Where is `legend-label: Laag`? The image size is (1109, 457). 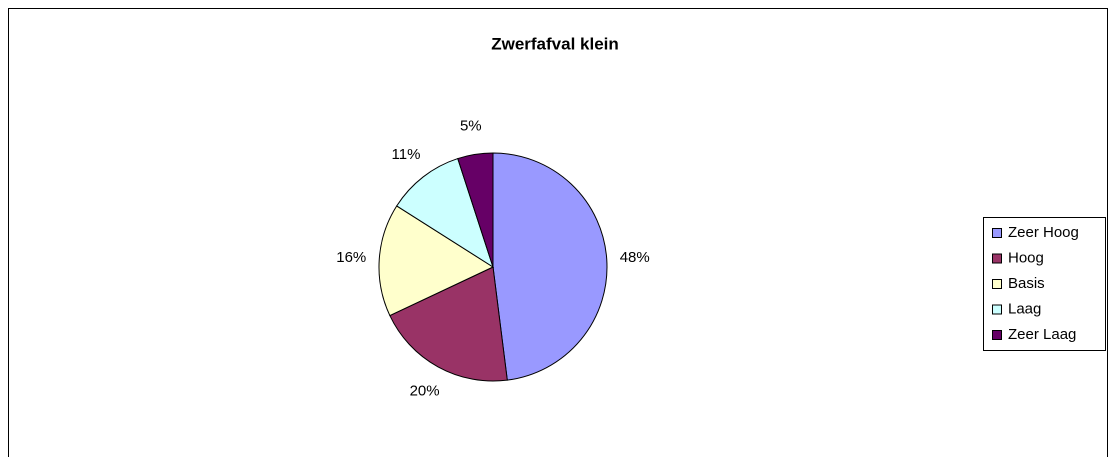 legend-label: Laag is located at coordinates (1024, 308).